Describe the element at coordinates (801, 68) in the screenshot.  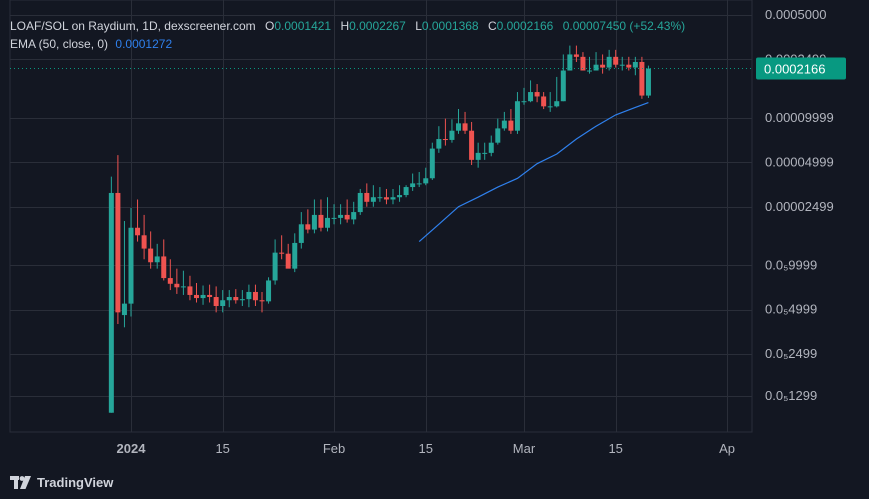
I see `last-price-badge` at that location.